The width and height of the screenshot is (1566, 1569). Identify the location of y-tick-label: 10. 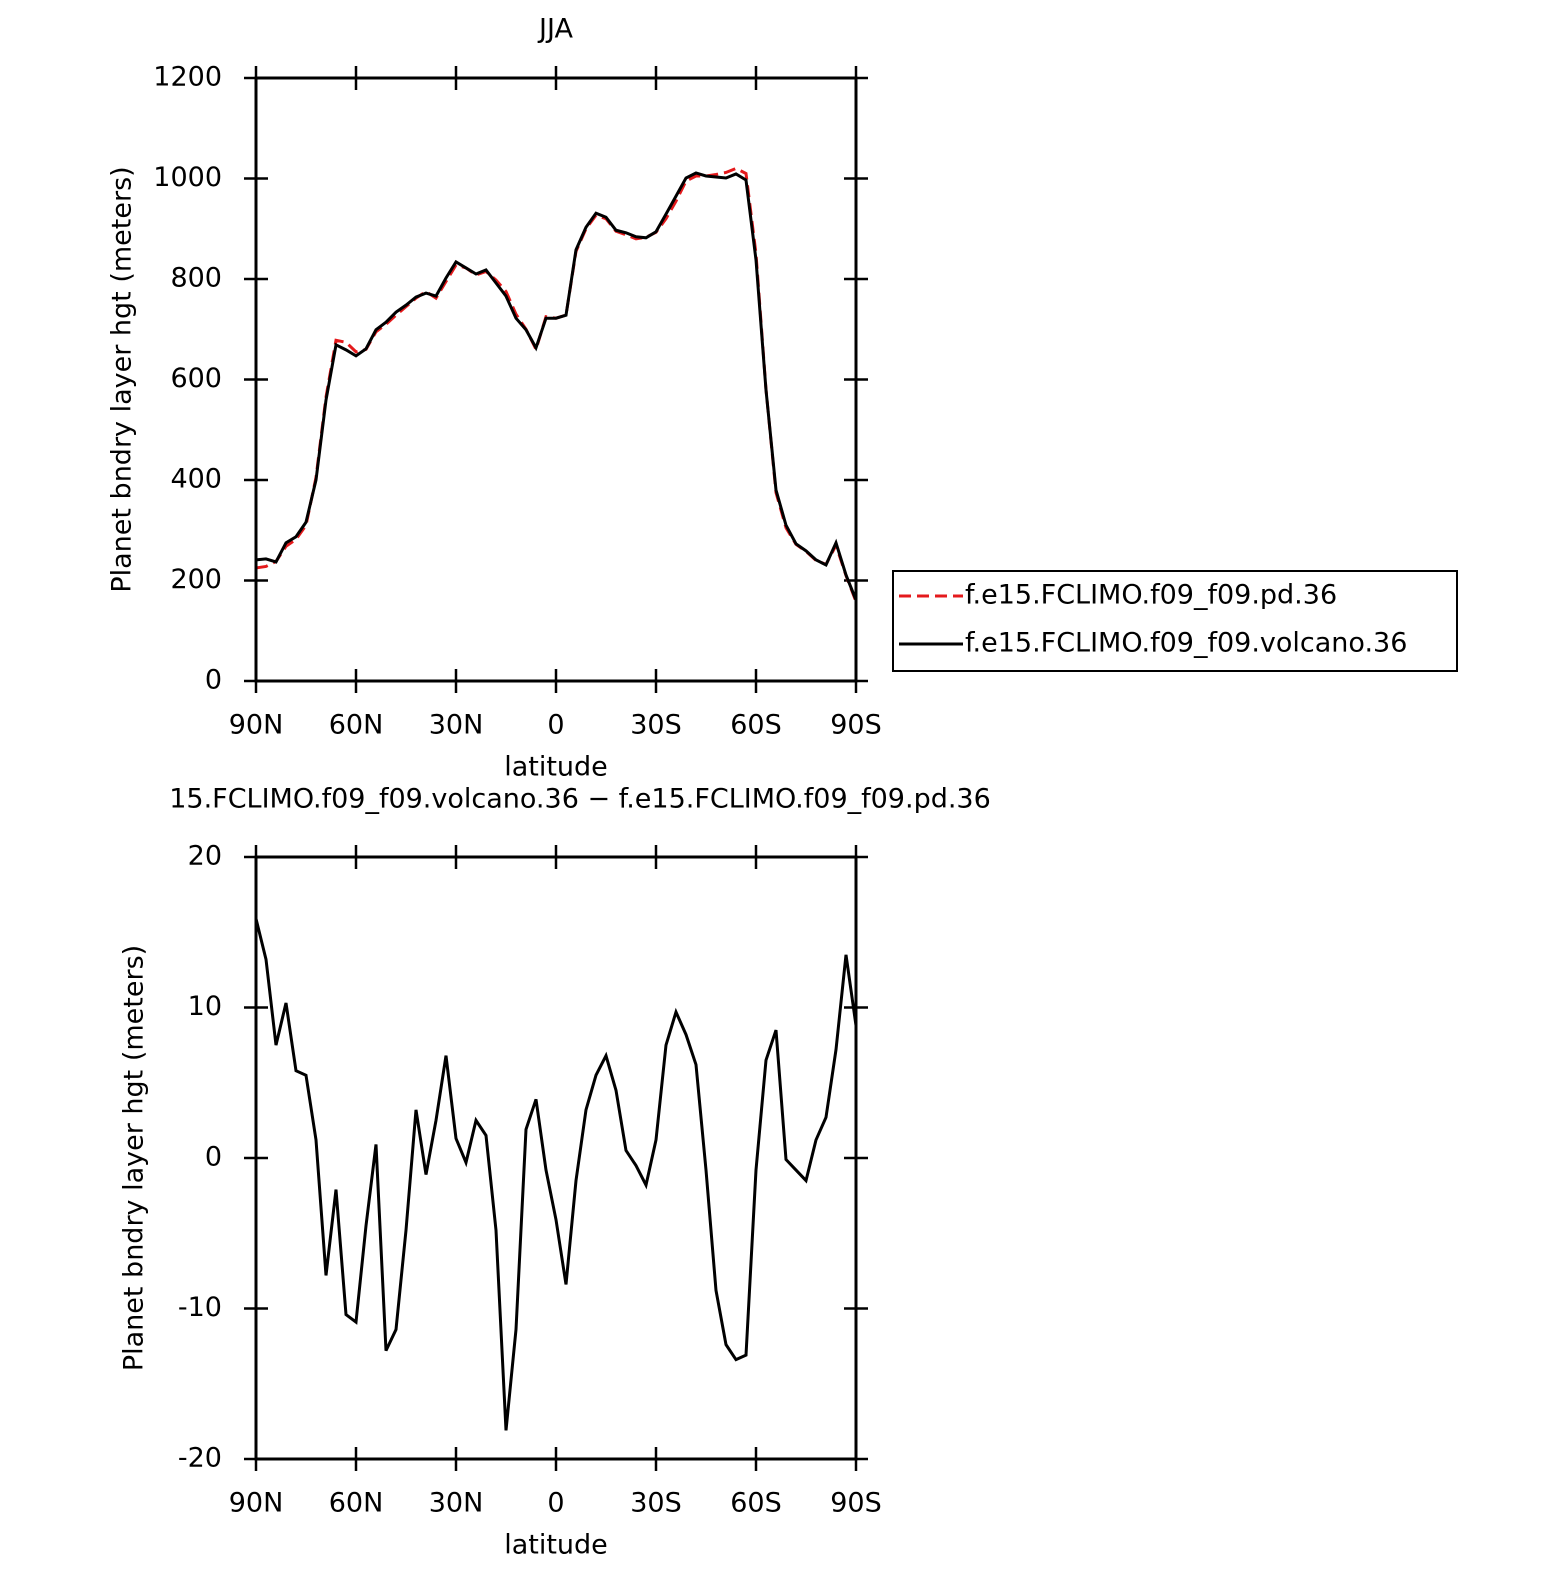
(205, 1006).